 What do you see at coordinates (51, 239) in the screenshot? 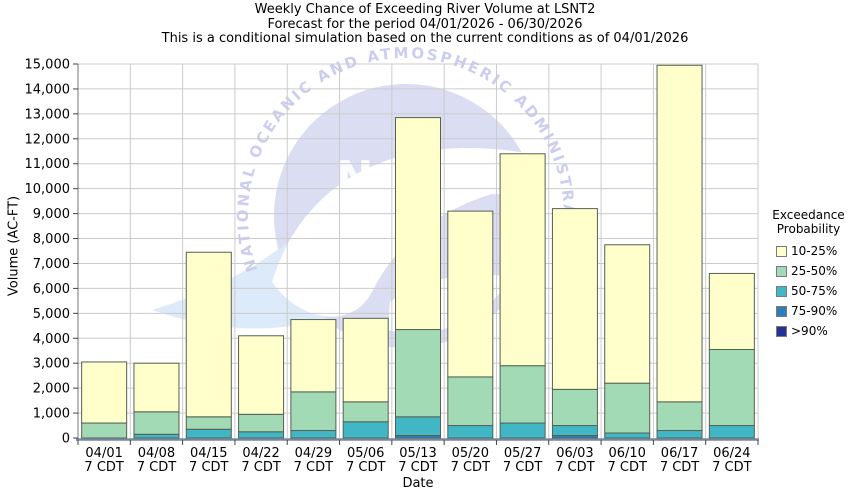
I see `y-tick-label: 8,000` at bounding box center [51, 239].